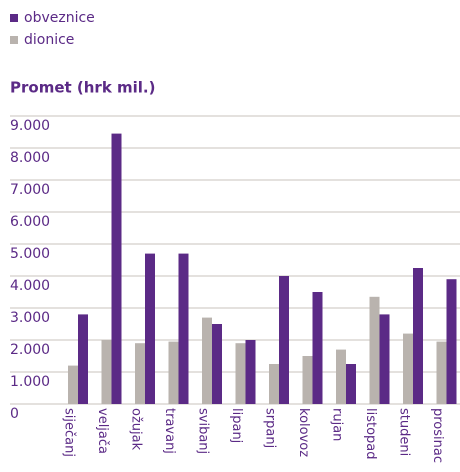 The height and width of the screenshot is (472, 460). I want to click on y-tick-label: 8.000, so click(30, 158).